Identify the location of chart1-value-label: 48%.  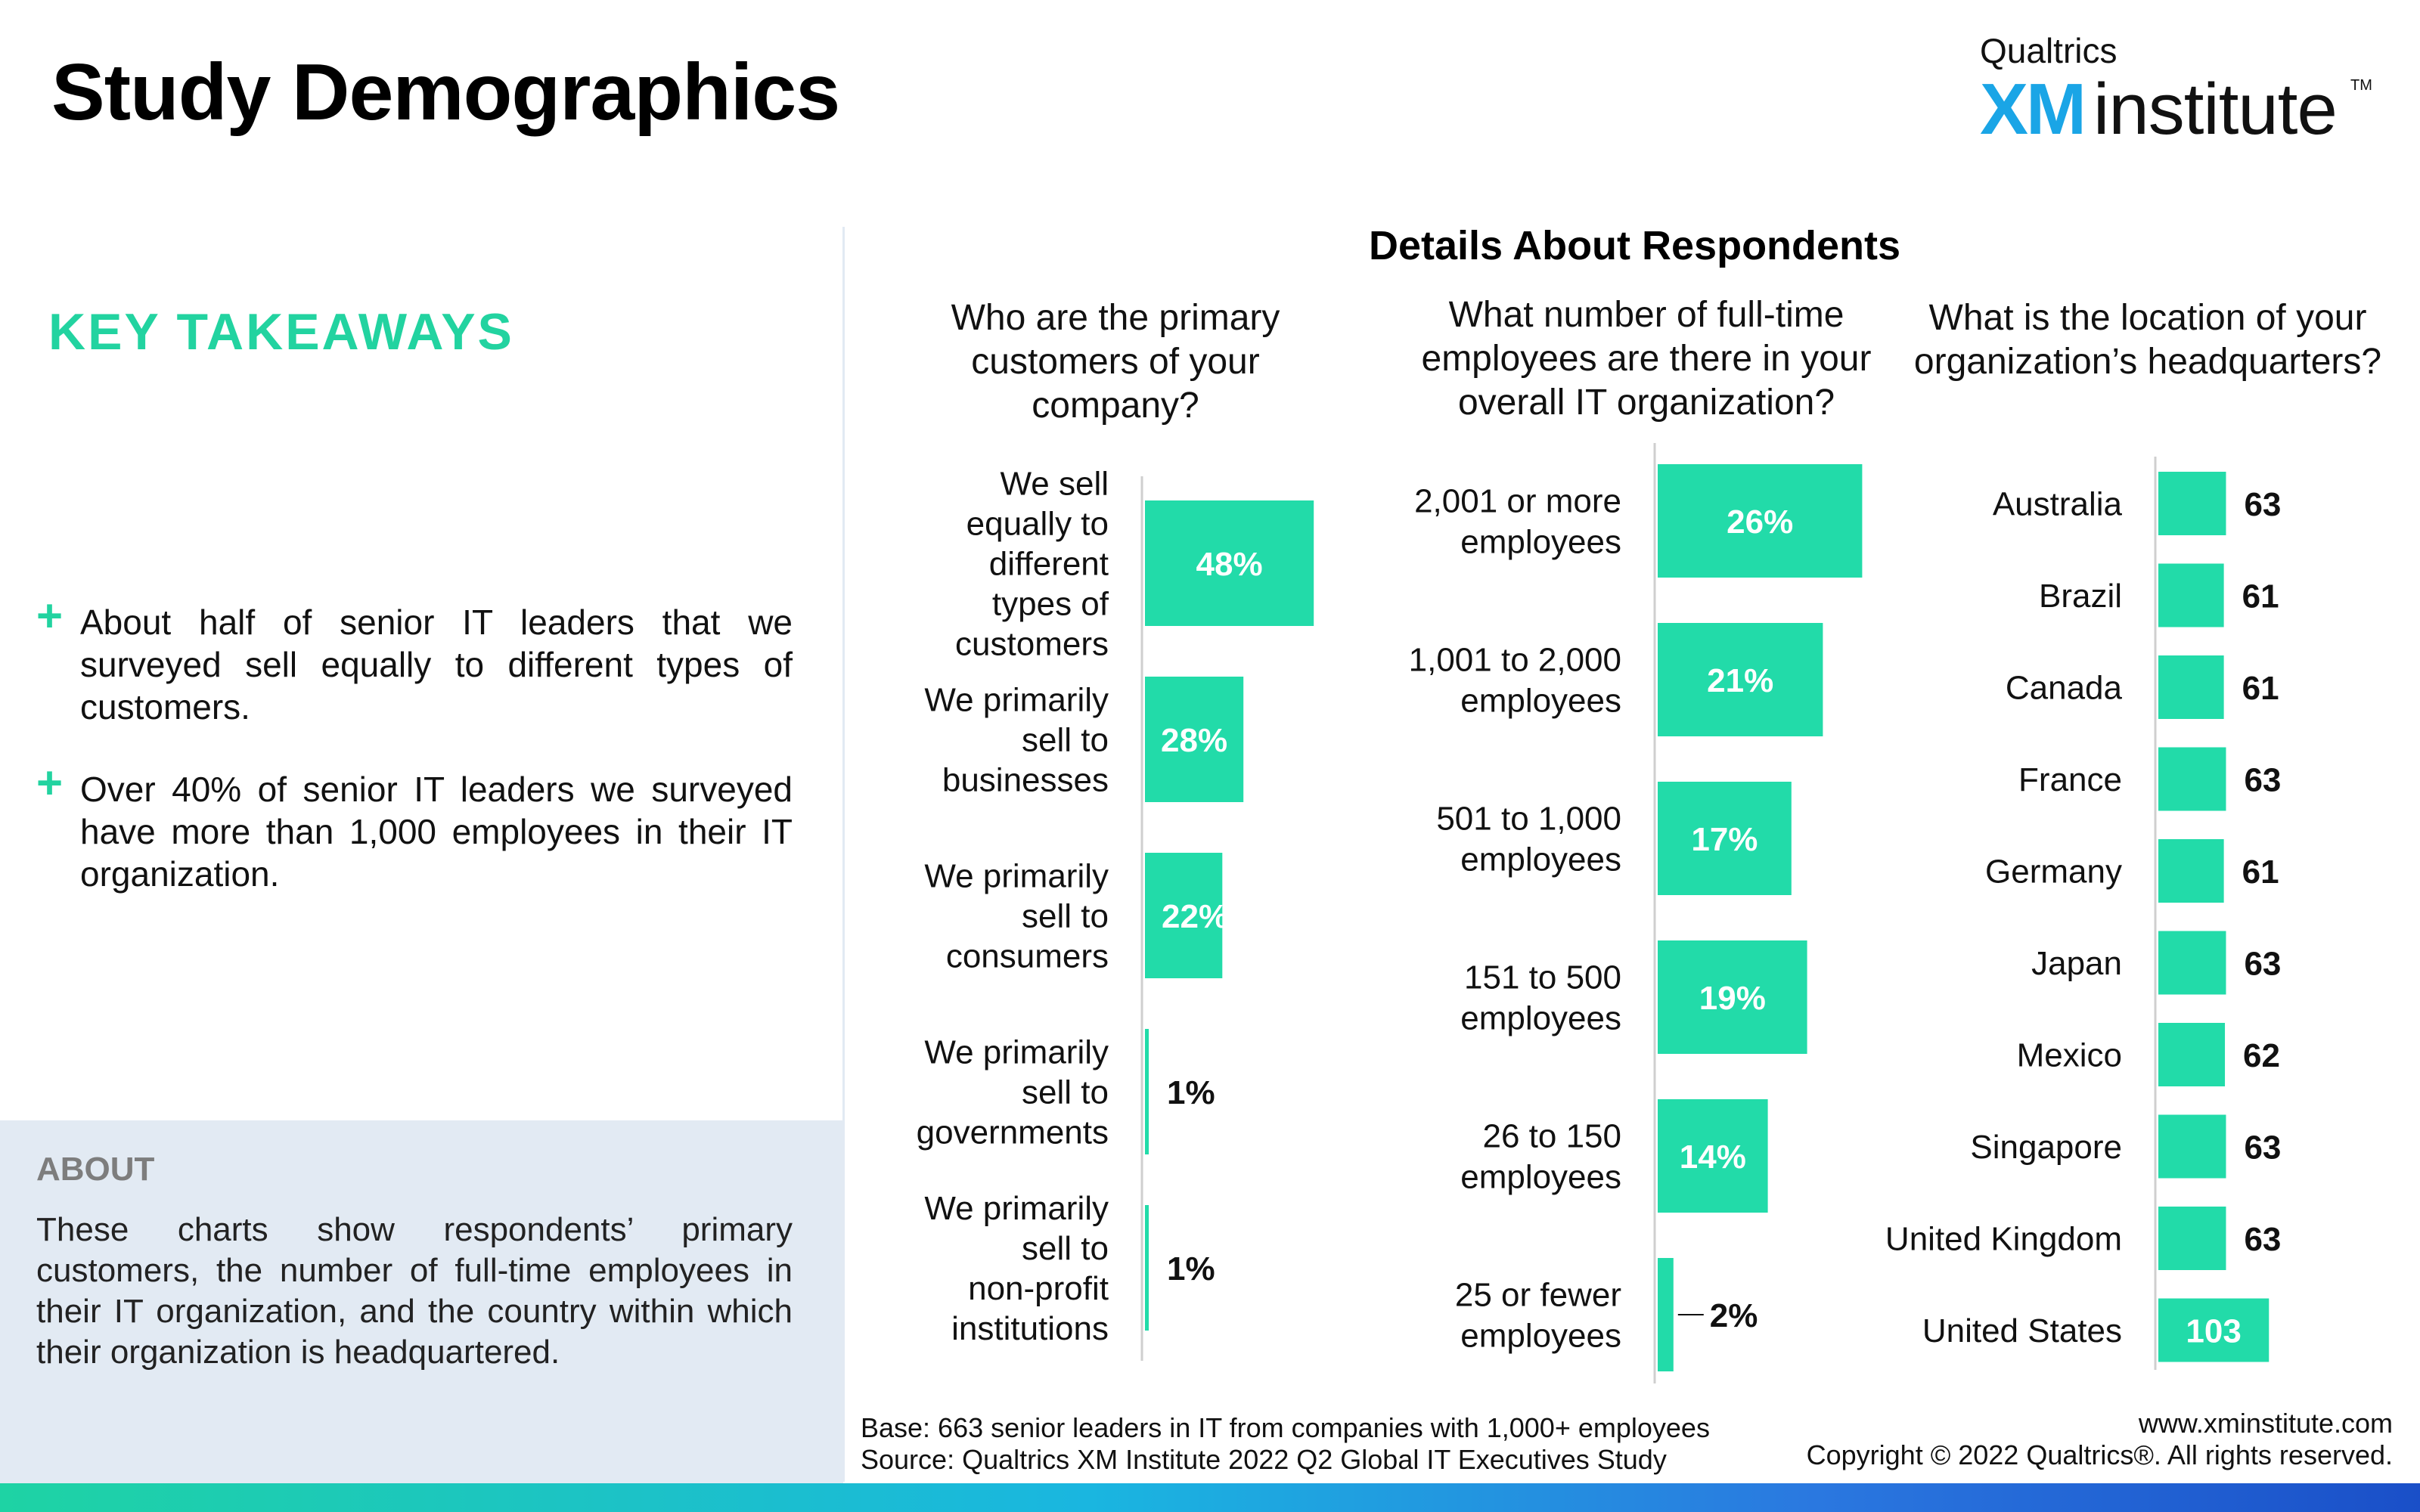
(1229, 564).